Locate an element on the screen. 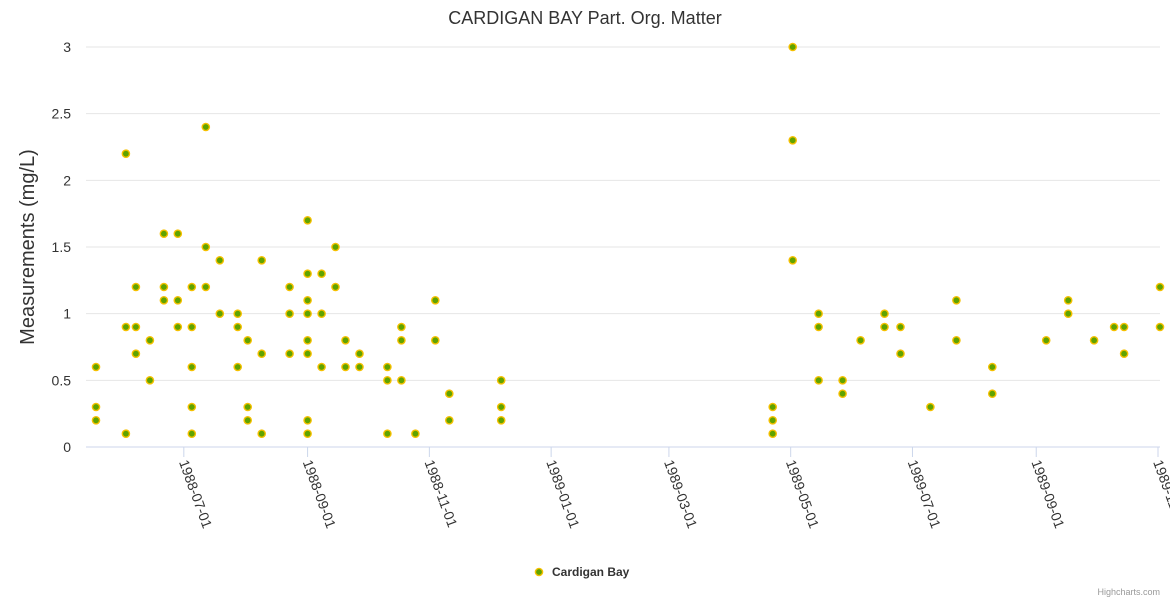 The height and width of the screenshot is (600, 1170). legend: Cardigan Bay is located at coordinates (582, 572).